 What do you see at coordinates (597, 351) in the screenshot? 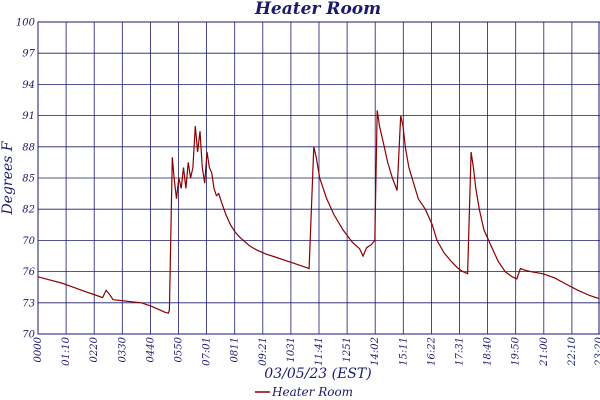
I see `x-tick-label: 23:20` at bounding box center [597, 351].